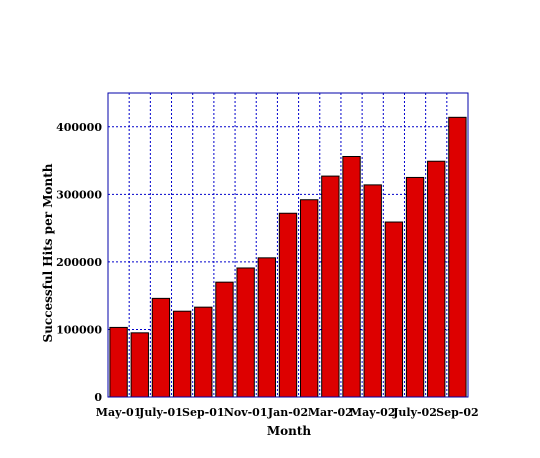 The height and width of the screenshot is (458, 540). I want to click on x-tick-label: May-02, so click(373, 412).